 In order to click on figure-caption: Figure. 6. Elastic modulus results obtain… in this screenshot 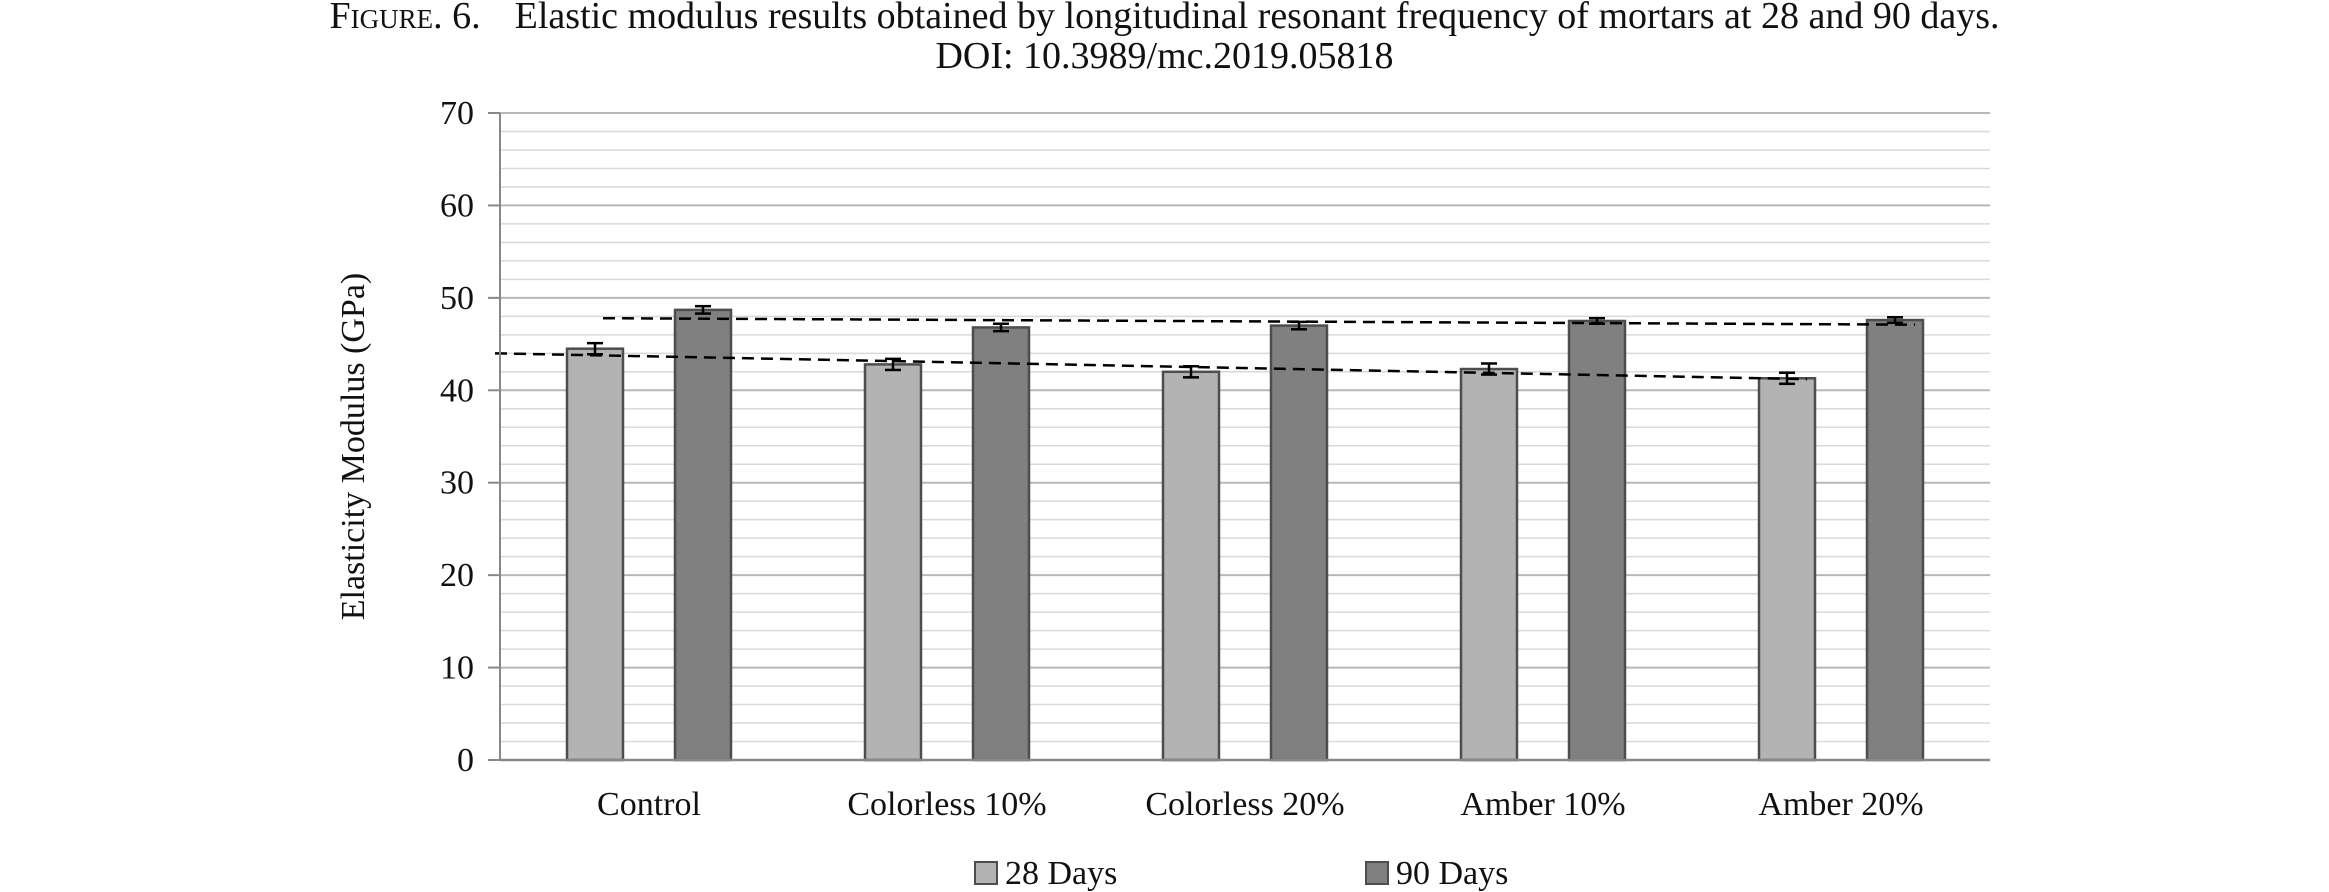, I will do `click(1164, 38)`.